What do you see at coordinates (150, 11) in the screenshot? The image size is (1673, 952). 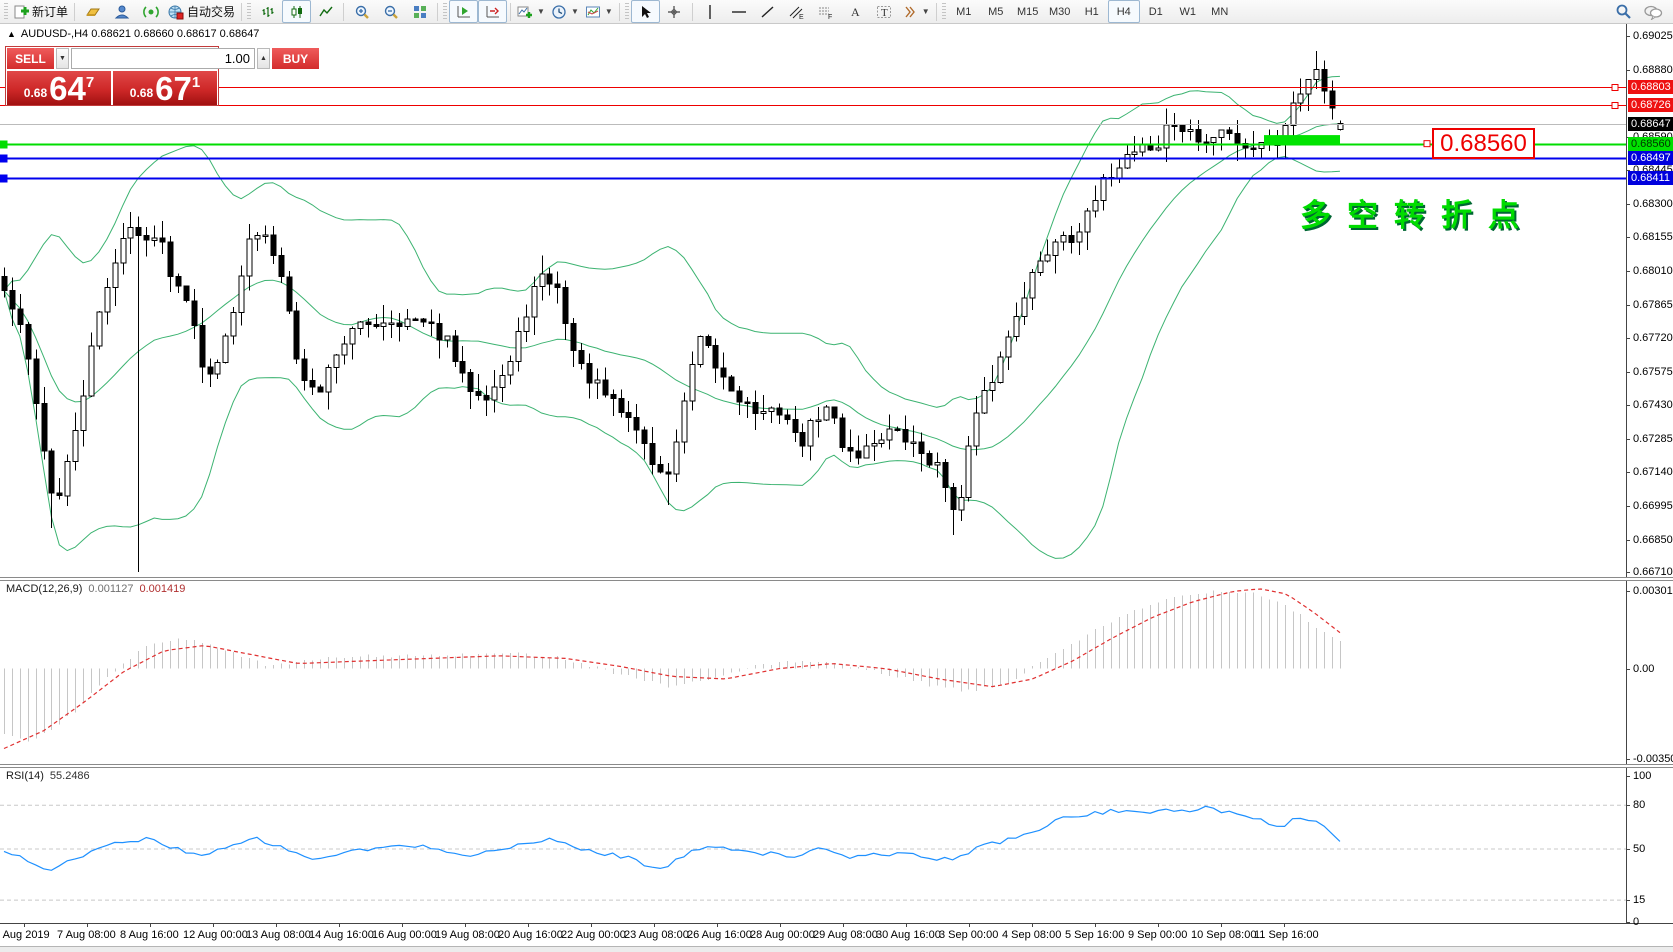 I see `signals-button` at bounding box center [150, 11].